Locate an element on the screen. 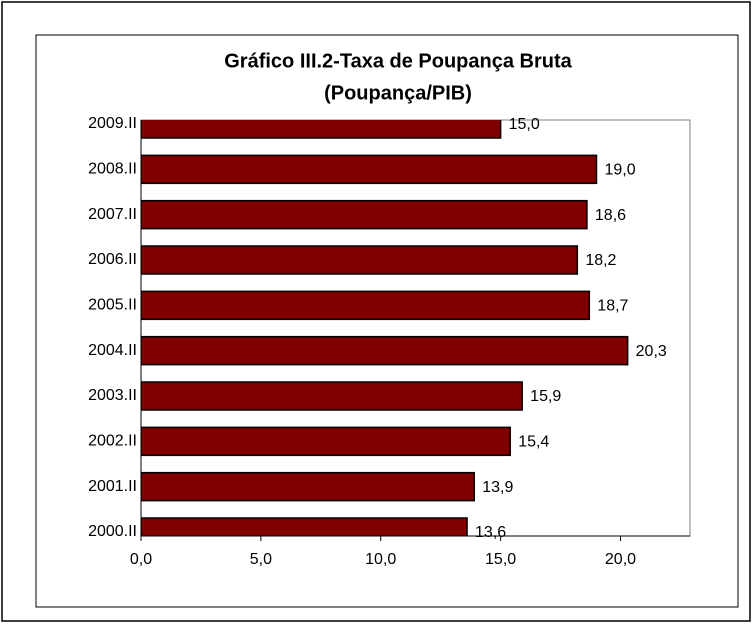  y-tick-label: 2001.II is located at coordinates (112, 486).